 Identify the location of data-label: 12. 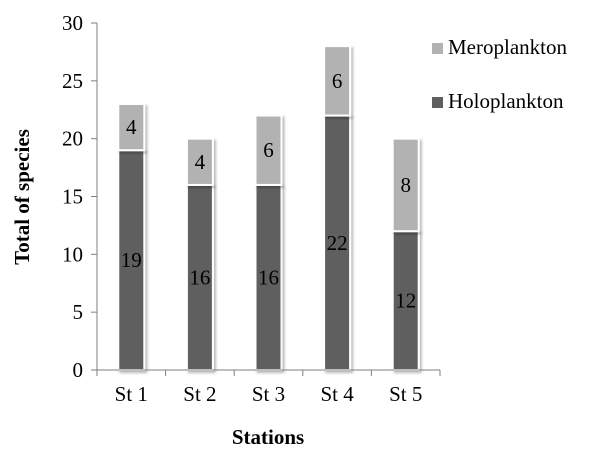
(405, 301).